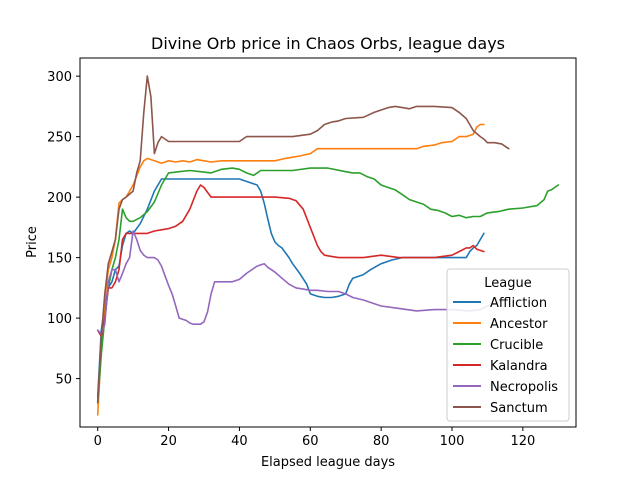 The width and height of the screenshot is (640, 480). Describe the element at coordinates (519, 408) in the screenshot. I see `legend-label-sanctum: Sanctum` at that location.